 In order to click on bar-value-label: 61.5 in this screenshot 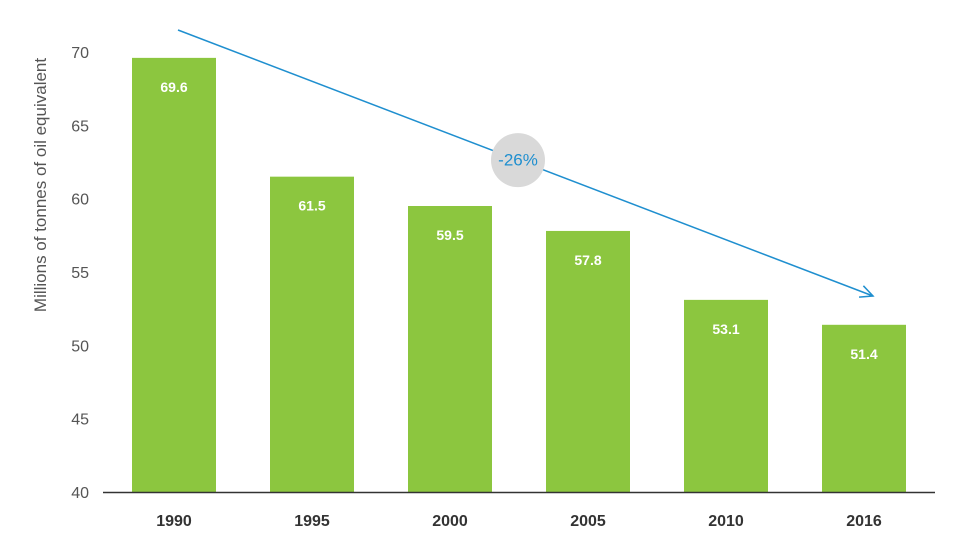, I will do `click(311, 206)`.